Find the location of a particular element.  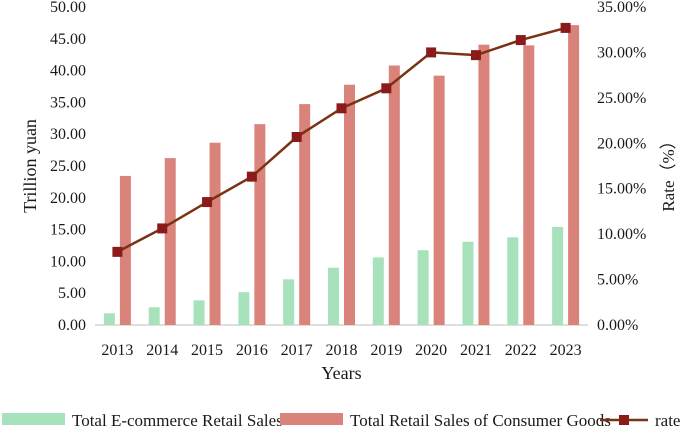

legend-marker-rate is located at coordinates (624, 420).